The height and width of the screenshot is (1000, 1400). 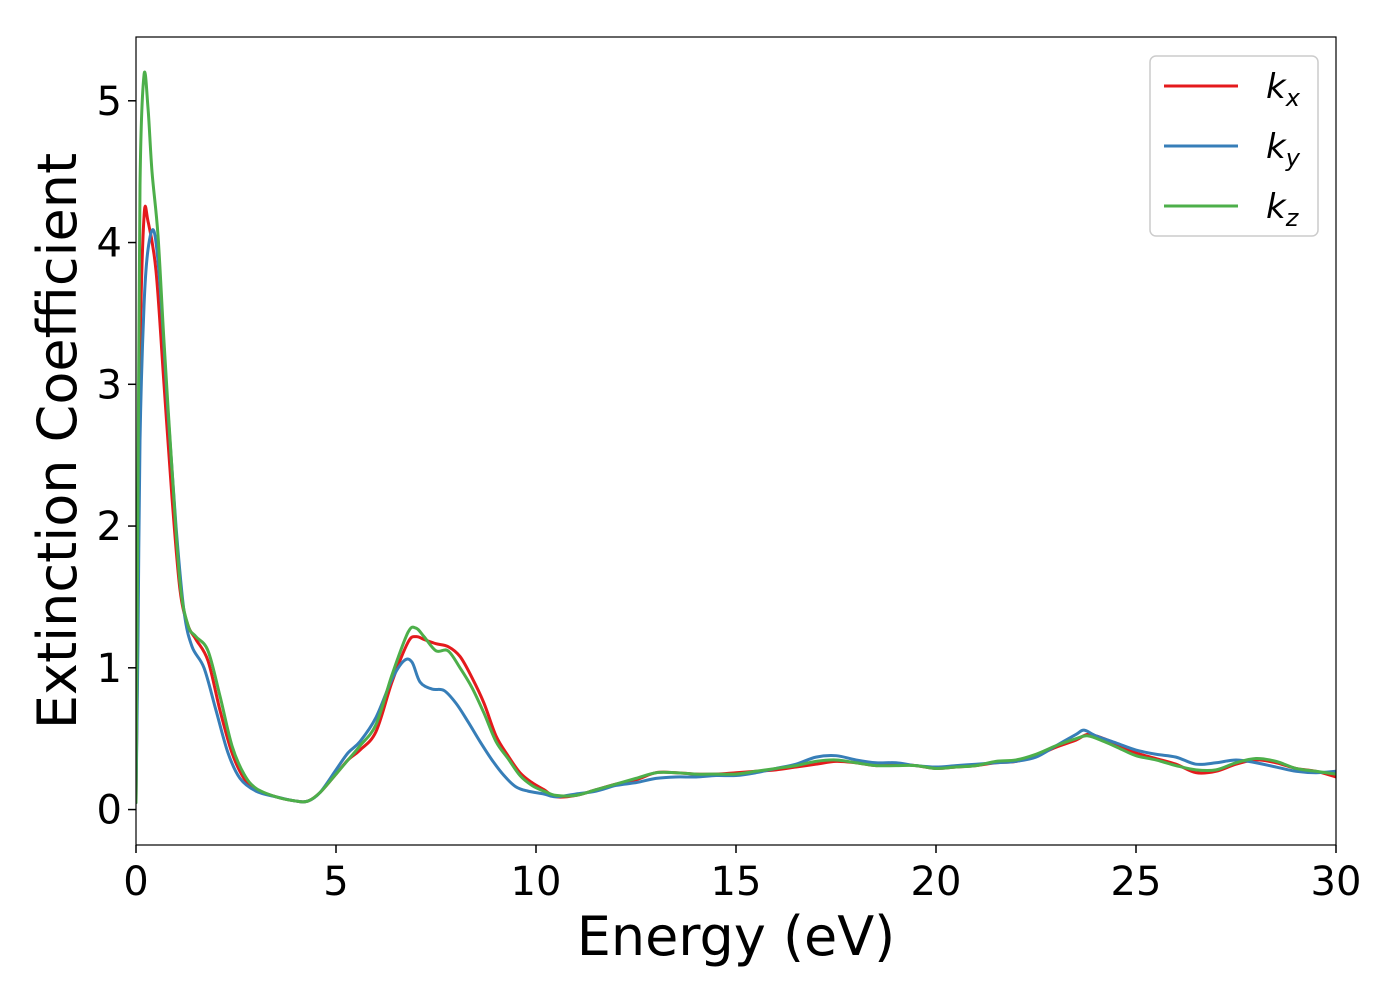 What do you see at coordinates (109, 244) in the screenshot?
I see `y-tick-label: 4` at bounding box center [109, 244].